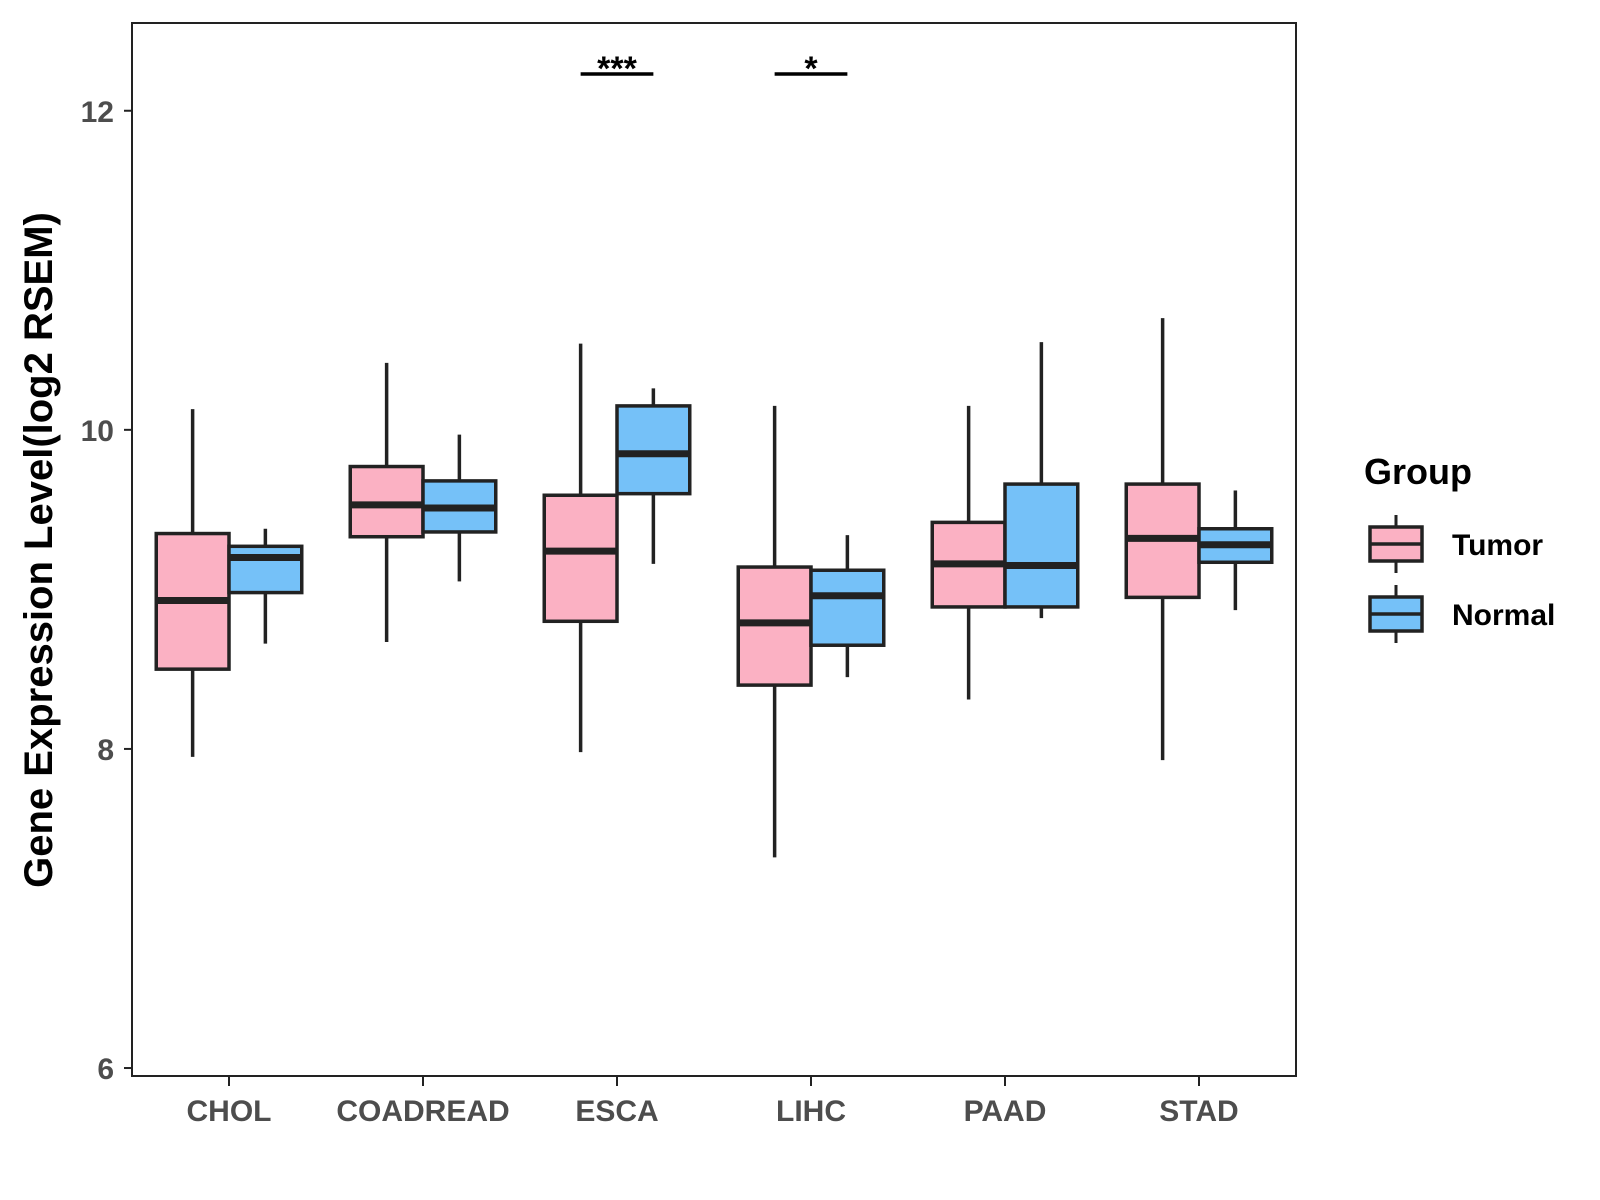 The height and width of the screenshot is (1200, 1600). I want to click on y-tick-label: 10, so click(97, 431).